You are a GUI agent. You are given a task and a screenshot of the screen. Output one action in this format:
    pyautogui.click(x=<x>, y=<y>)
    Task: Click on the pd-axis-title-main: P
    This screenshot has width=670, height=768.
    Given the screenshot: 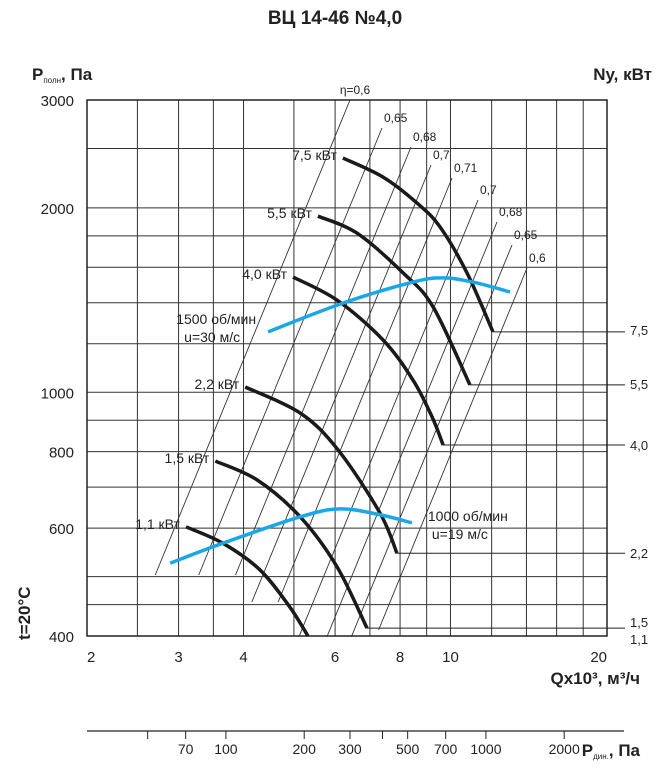 What is the action you would take?
    pyautogui.click(x=587, y=750)
    